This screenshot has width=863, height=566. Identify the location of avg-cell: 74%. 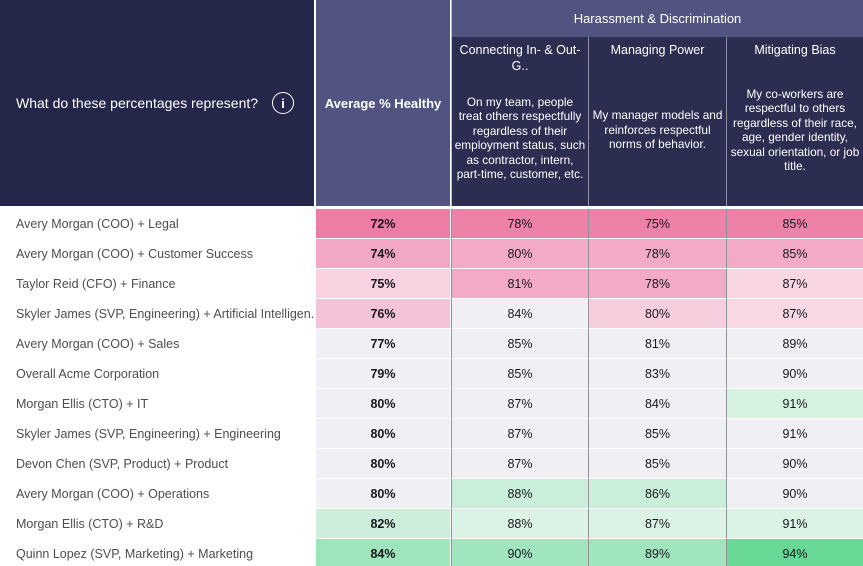
(383, 254).